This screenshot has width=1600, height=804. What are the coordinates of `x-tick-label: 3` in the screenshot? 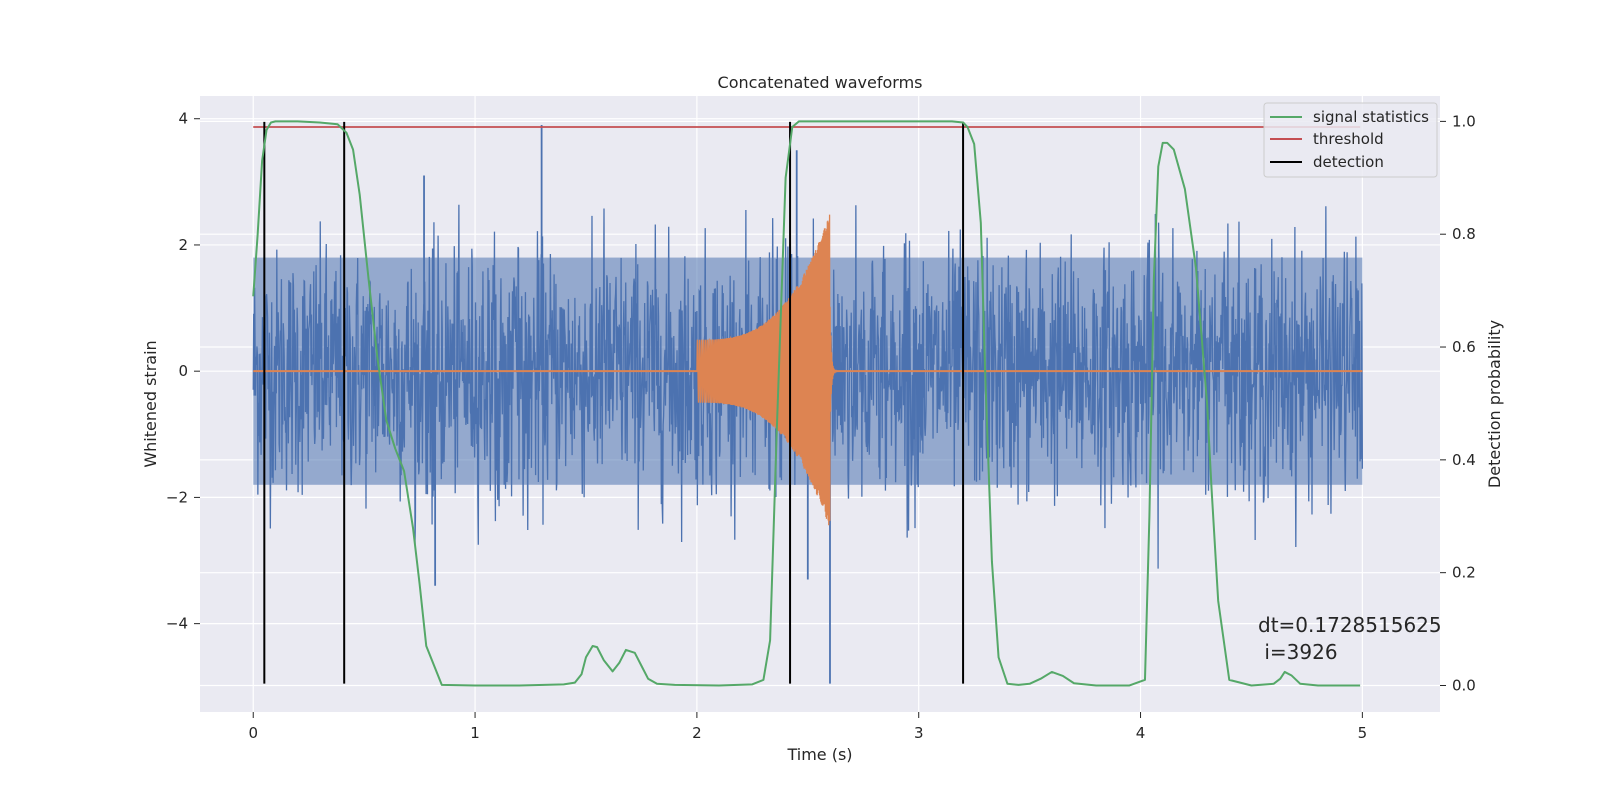 It's located at (919, 733).